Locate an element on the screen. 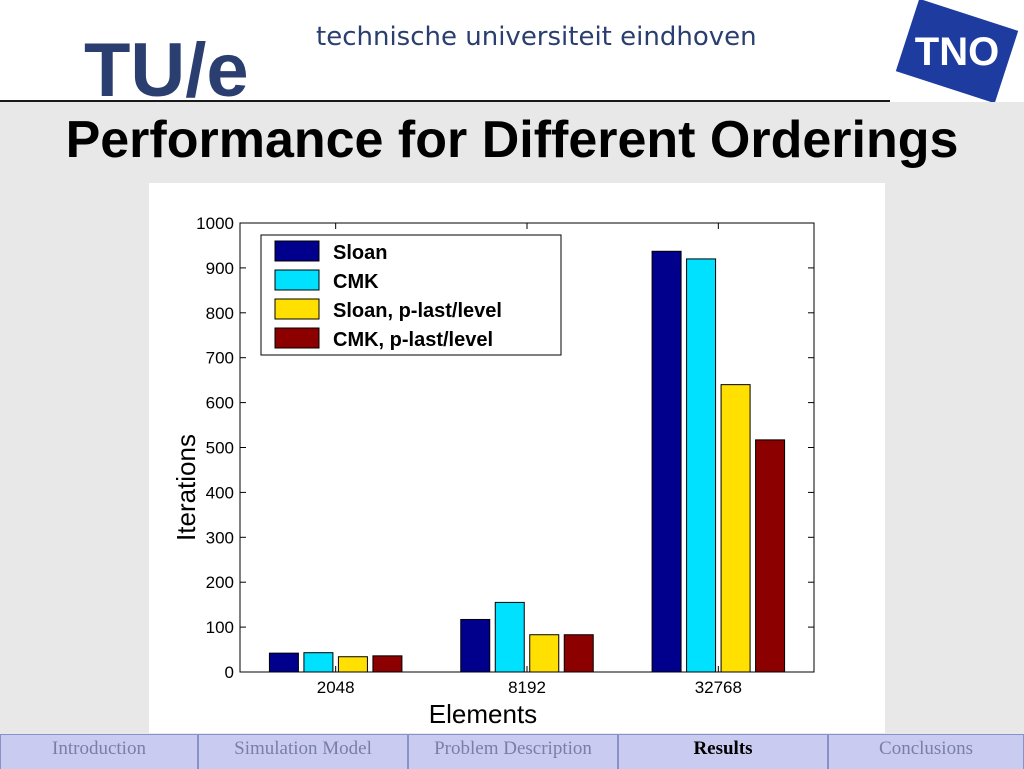 This screenshot has height=769, width=1024. tno-logo-text: TNO is located at coordinates (957, 52).